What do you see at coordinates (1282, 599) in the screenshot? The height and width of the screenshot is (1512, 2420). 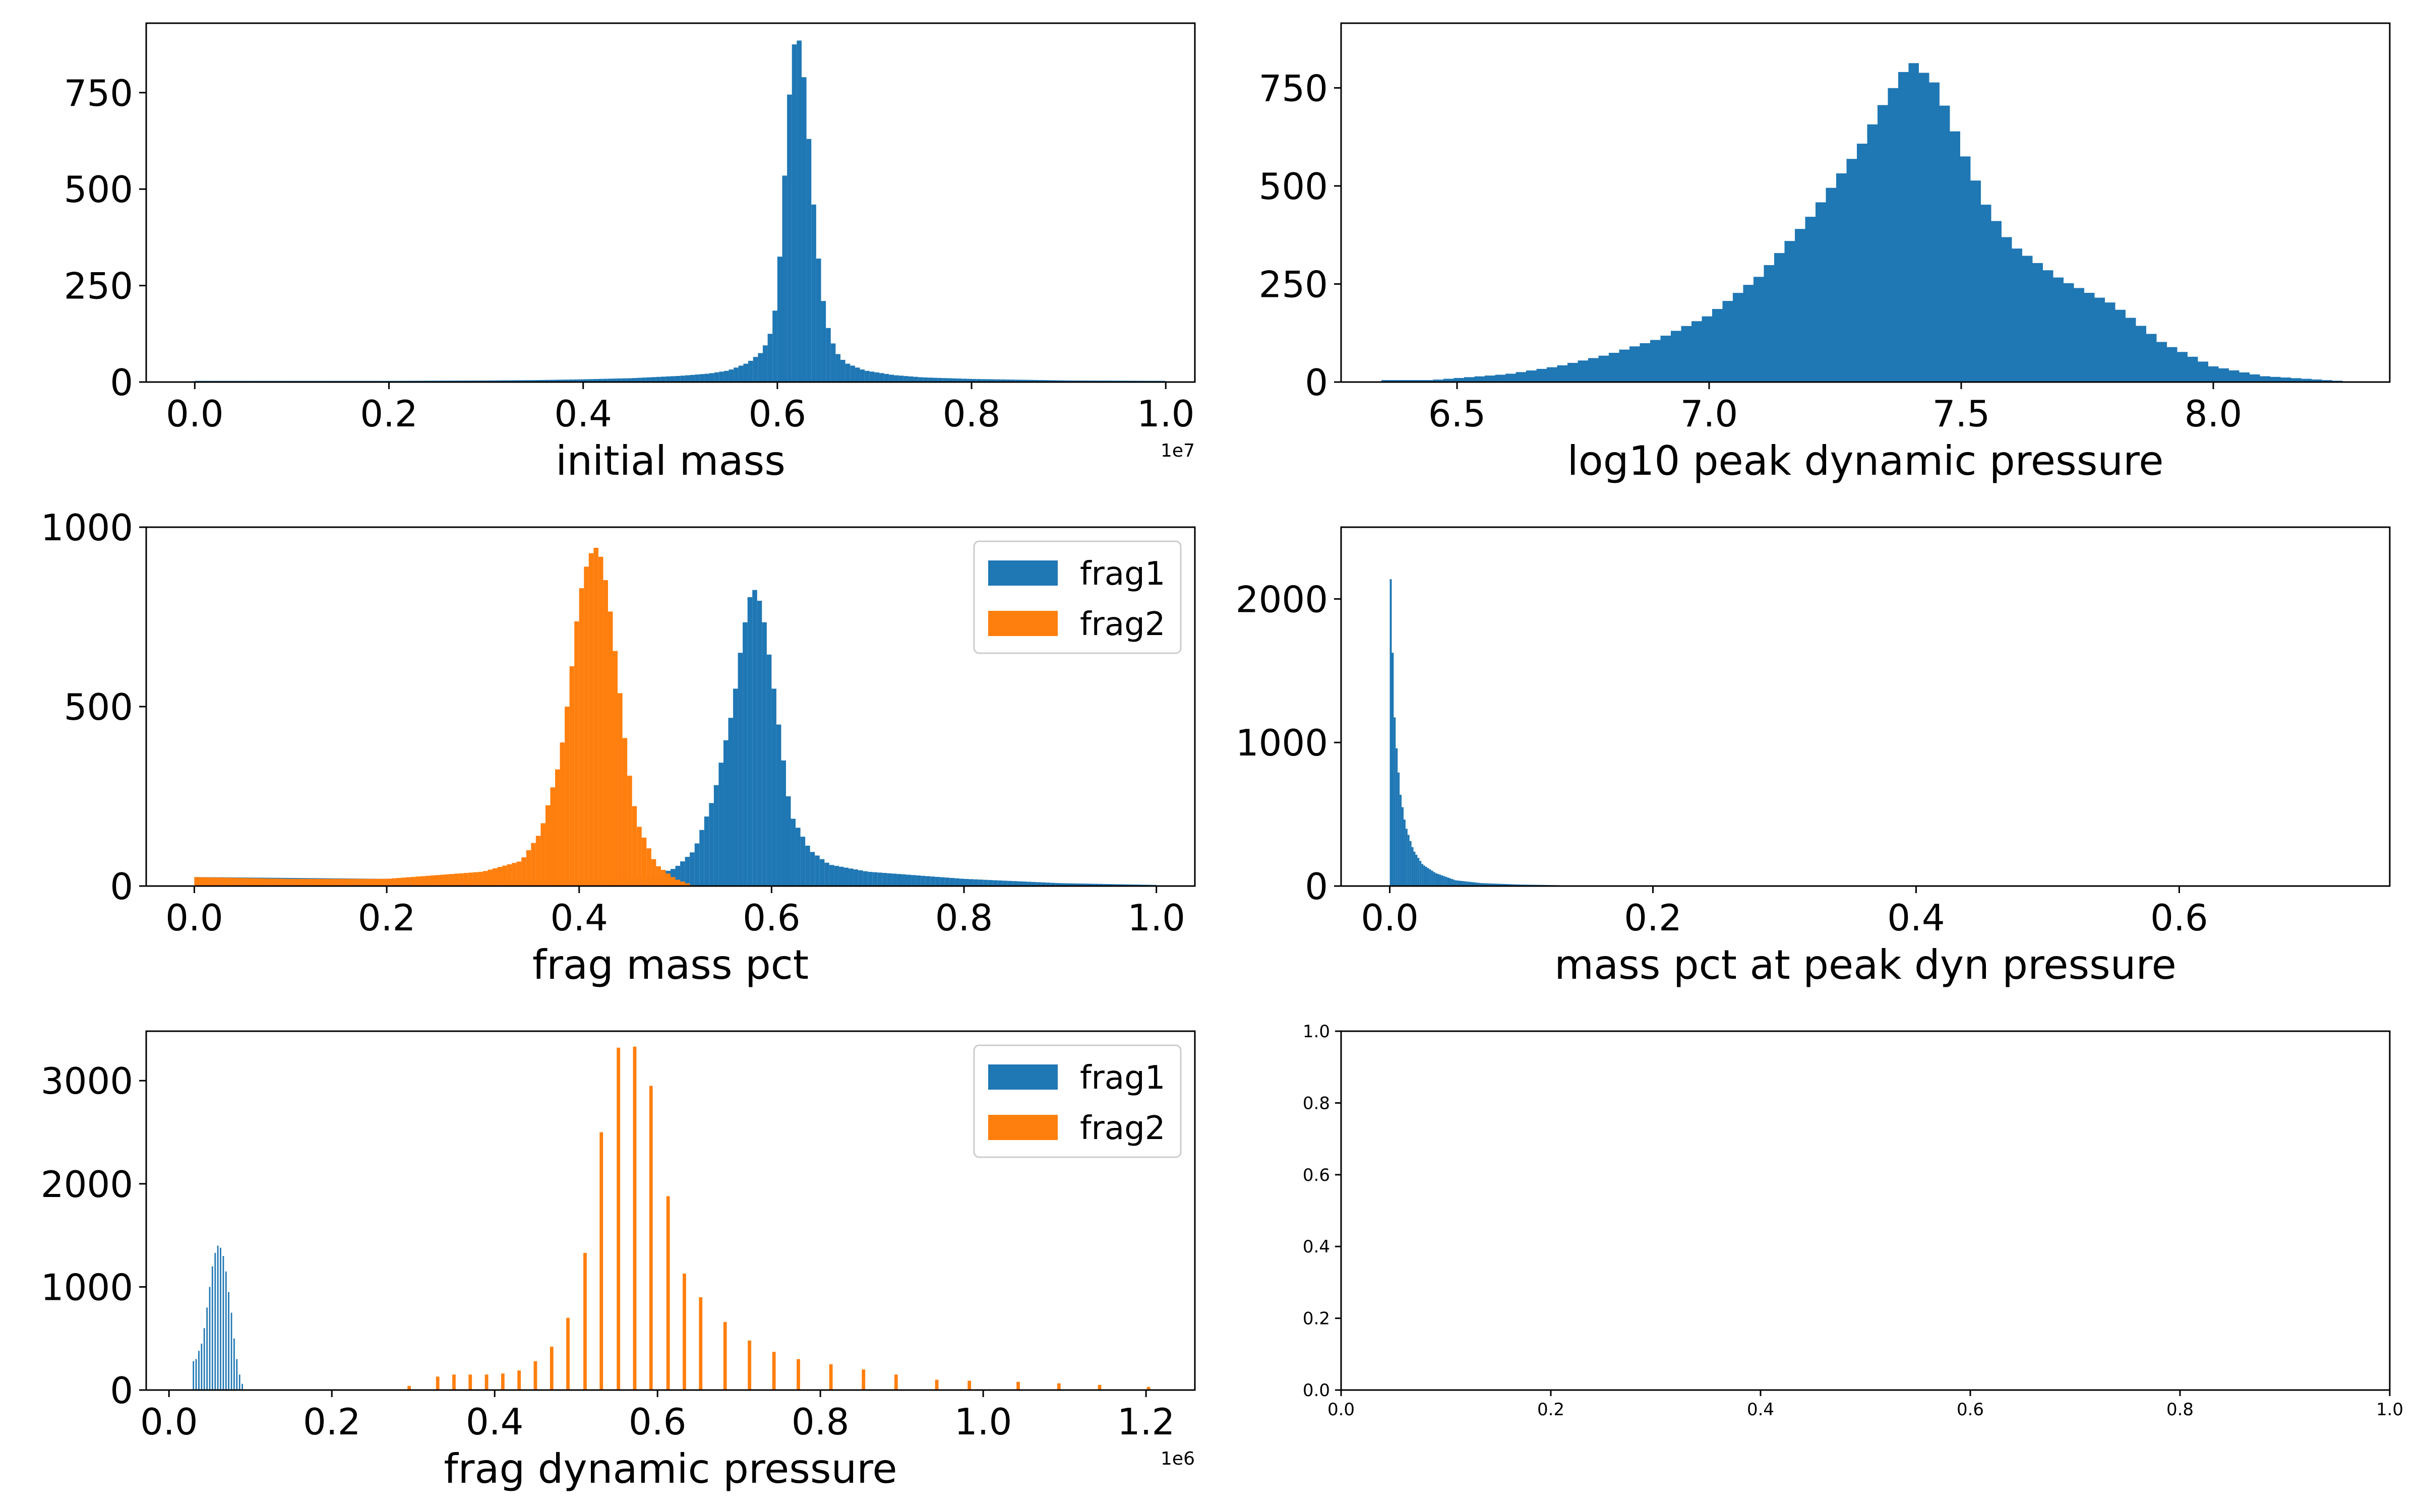 I see `y-tick-label: 2000` at bounding box center [1282, 599].